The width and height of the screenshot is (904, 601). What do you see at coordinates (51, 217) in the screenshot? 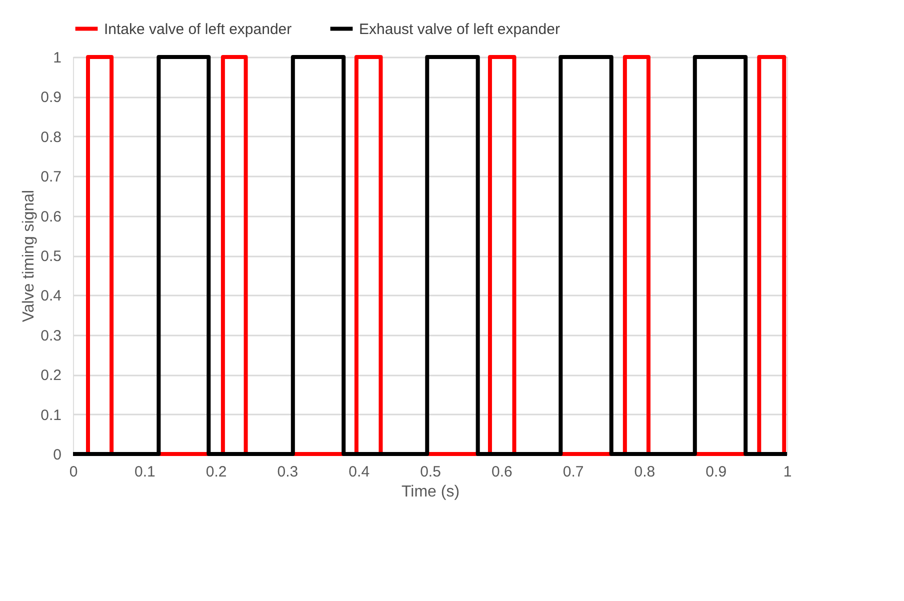
I see `y-tick-label: 0.6` at bounding box center [51, 217].